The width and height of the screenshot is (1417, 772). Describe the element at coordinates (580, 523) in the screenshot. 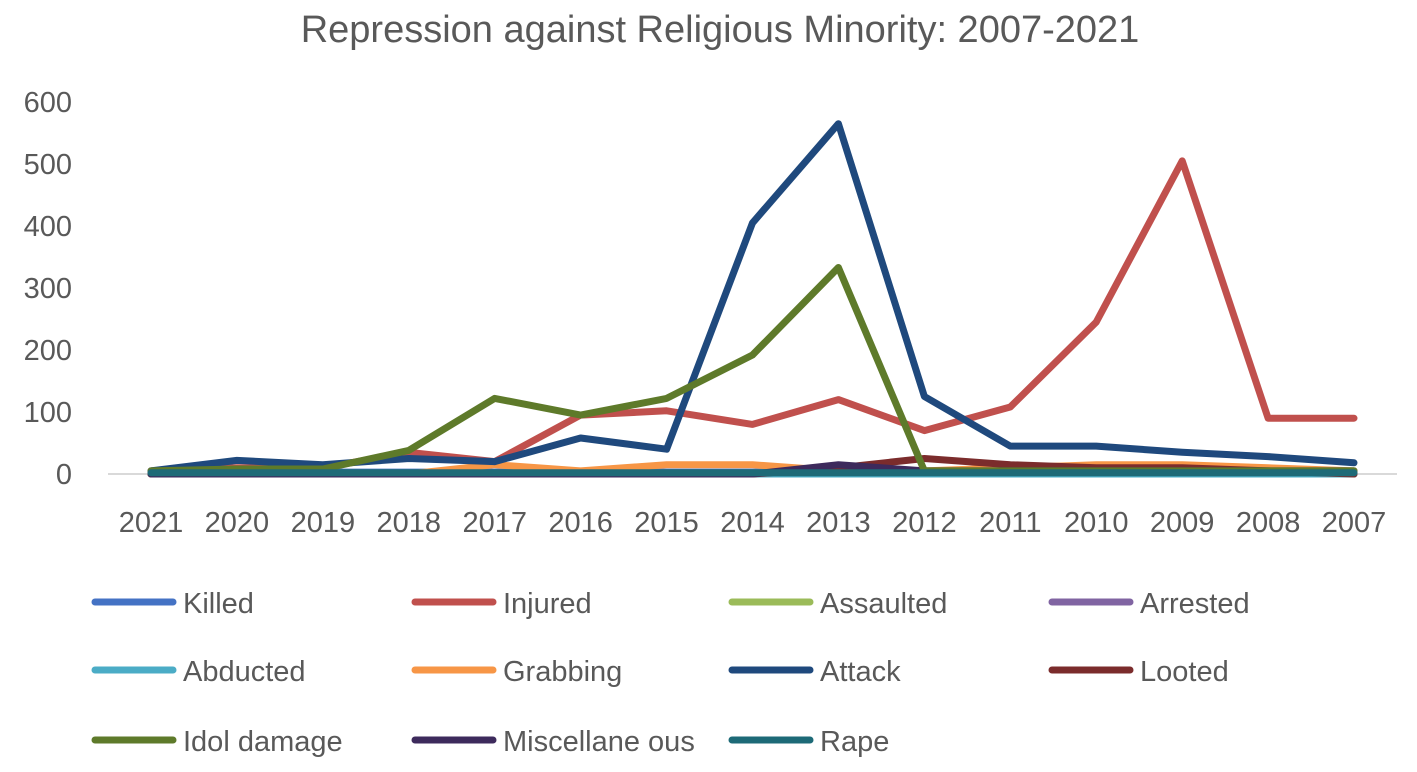

I see `x-tick-label: 2016` at that location.